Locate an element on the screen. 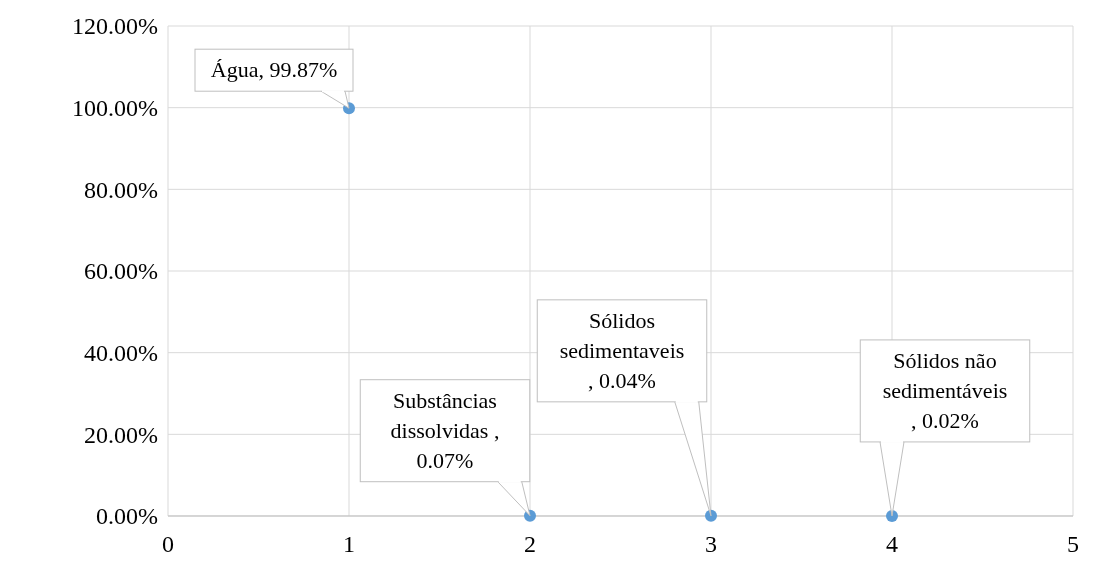  annotation: Sólidos não sedimentáveis , 0.02% is located at coordinates (945, 390).